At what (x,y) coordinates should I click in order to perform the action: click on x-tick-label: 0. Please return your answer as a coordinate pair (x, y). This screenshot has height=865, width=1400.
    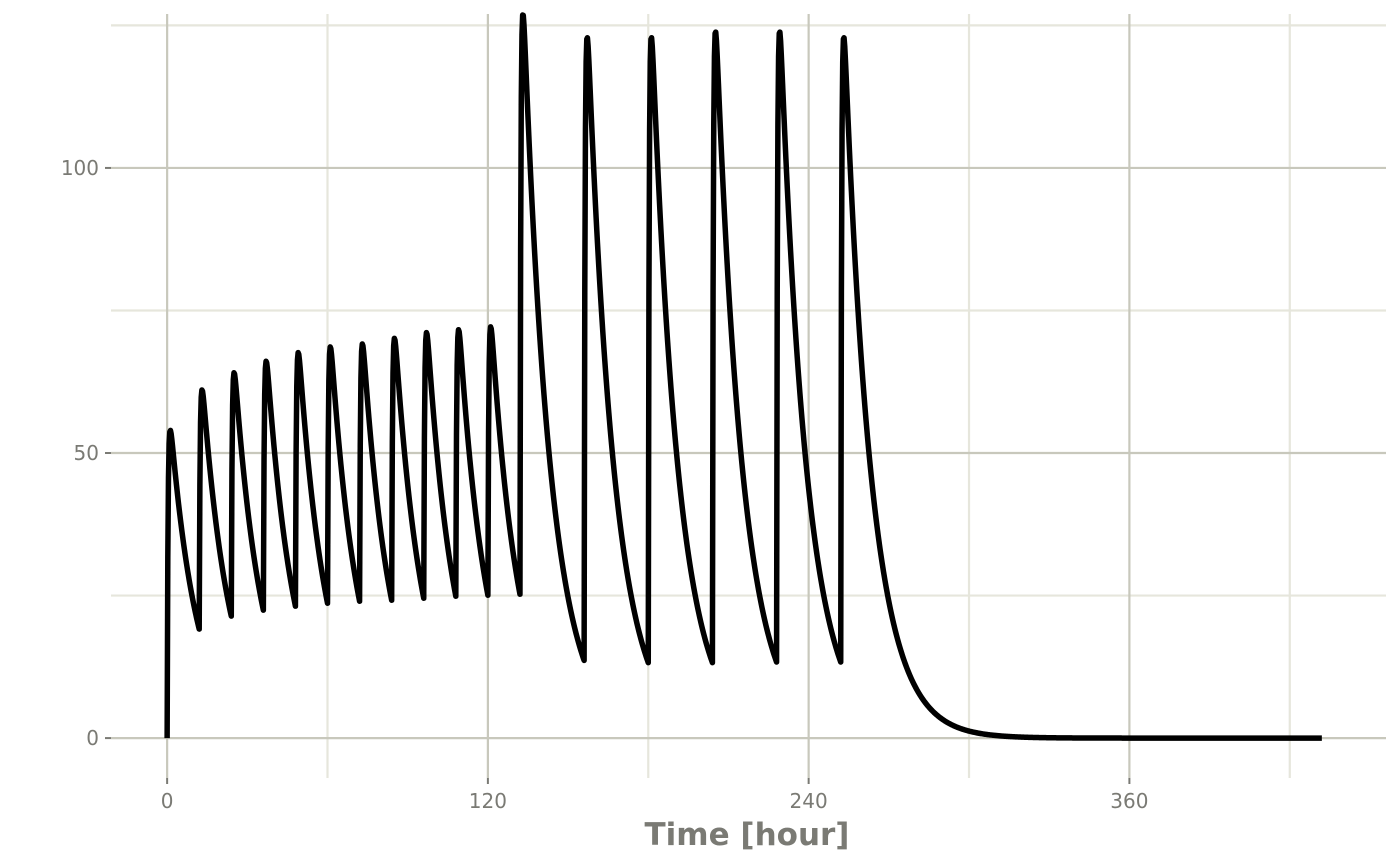
    Looking at the image, I should click on (167, 801).